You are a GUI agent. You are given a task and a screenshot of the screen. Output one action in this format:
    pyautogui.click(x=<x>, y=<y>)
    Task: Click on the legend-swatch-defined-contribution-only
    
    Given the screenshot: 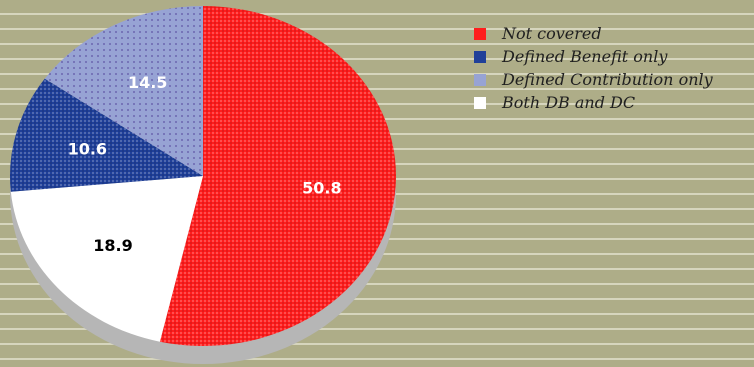 What is the action you would take?
    pyautogui.click(x=480, y=80)
    